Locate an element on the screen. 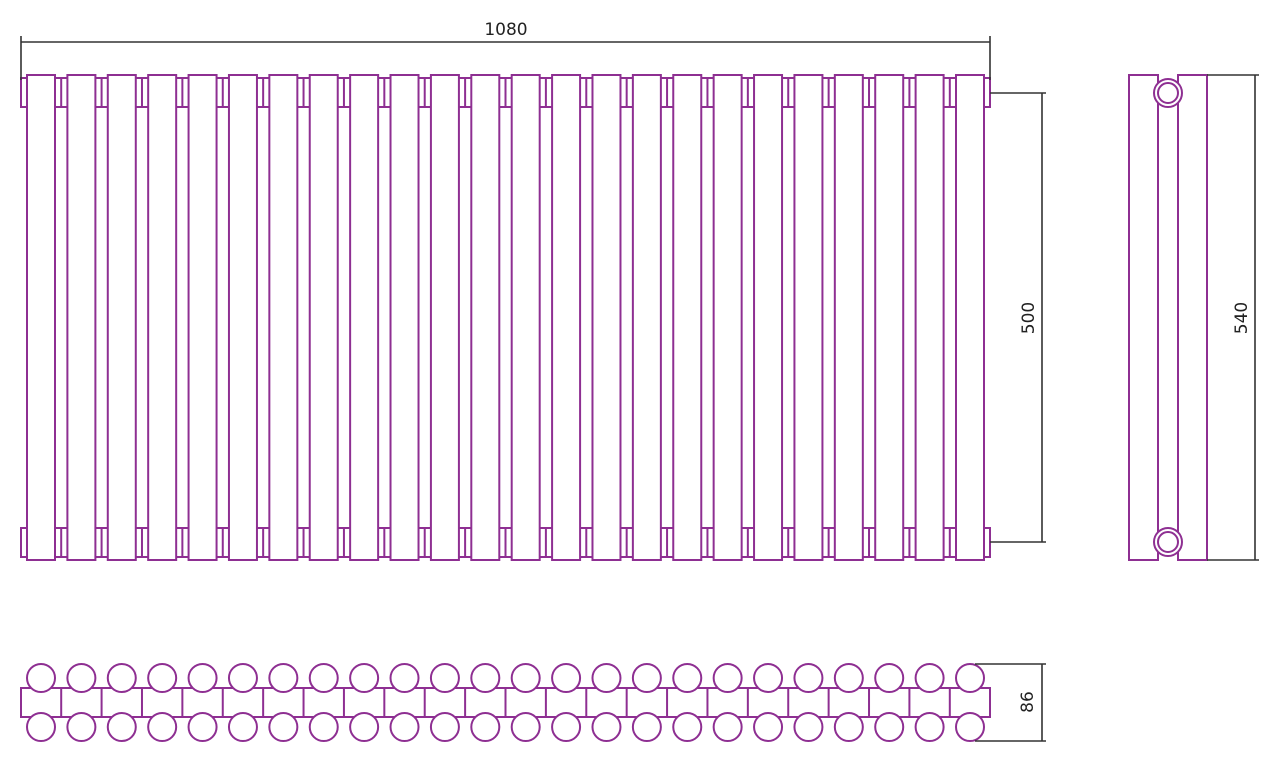 The image size is (1280, 762). side-column-front is located at coordinates (1143, 317).